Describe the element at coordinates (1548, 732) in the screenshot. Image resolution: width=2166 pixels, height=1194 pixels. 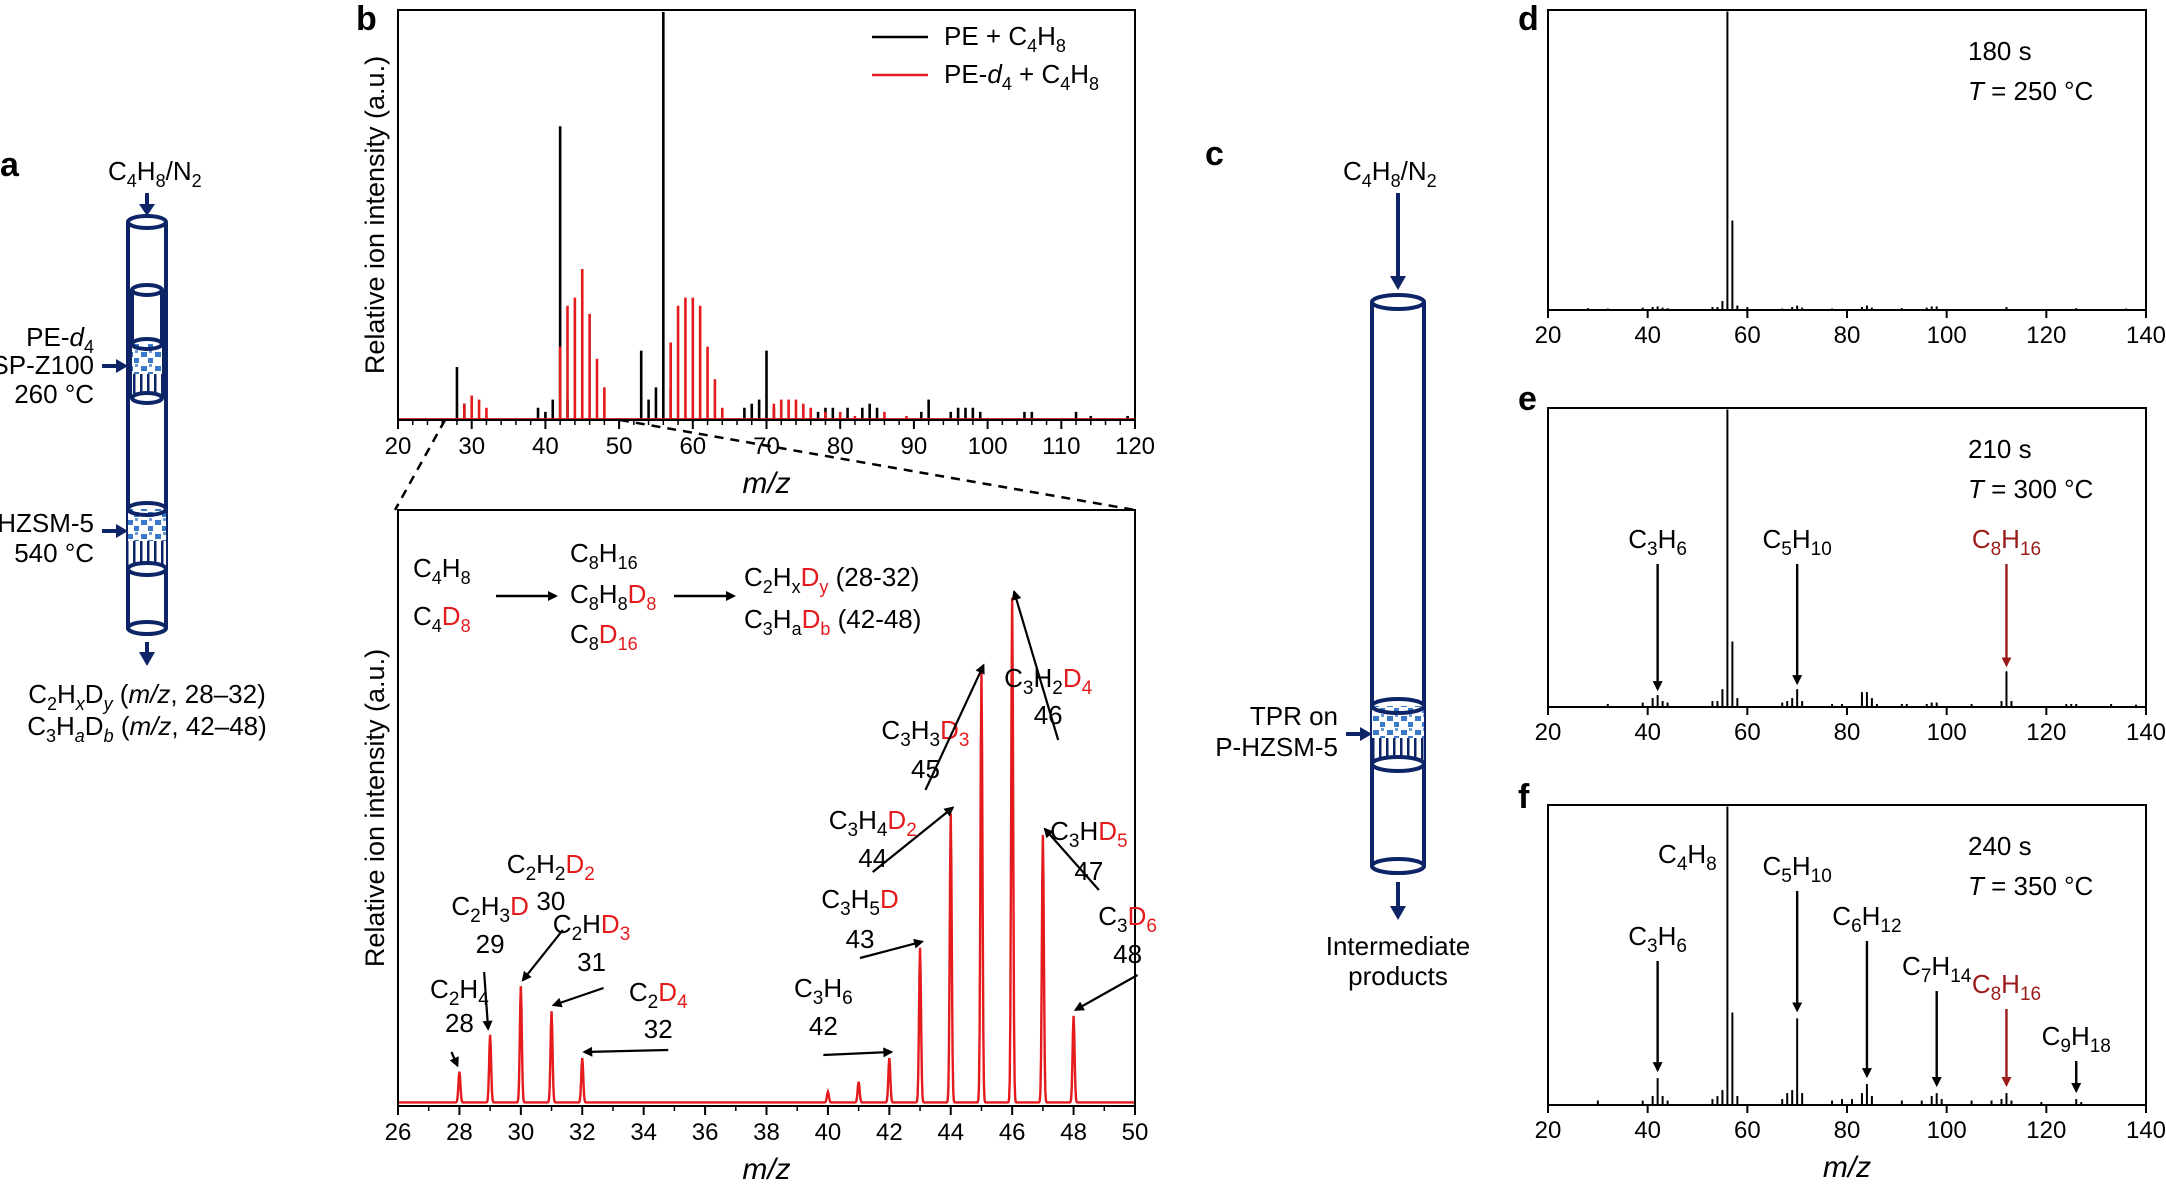
I see `x-tick-label: 20` at that location.